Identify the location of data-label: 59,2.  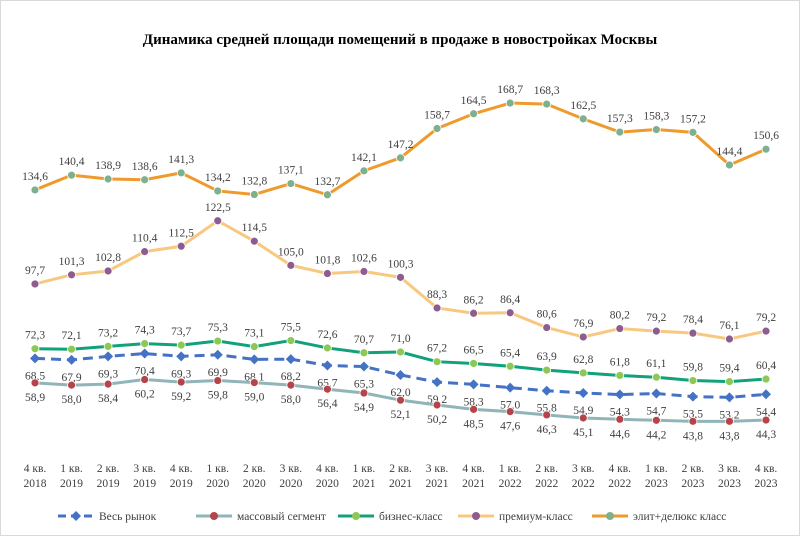
(181, 397).